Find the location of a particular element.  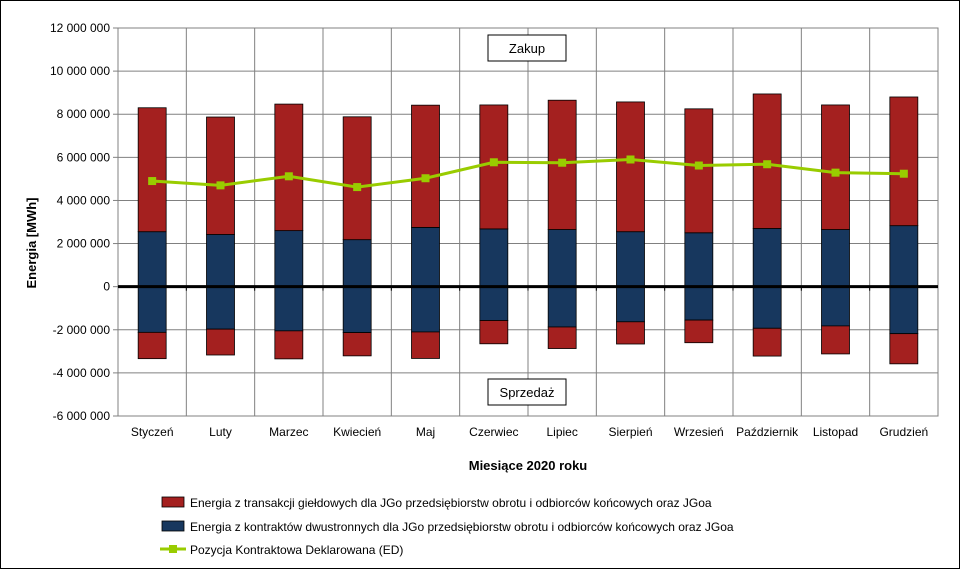

x-tick-label: Grudzień is located at coordinates (903, 432).